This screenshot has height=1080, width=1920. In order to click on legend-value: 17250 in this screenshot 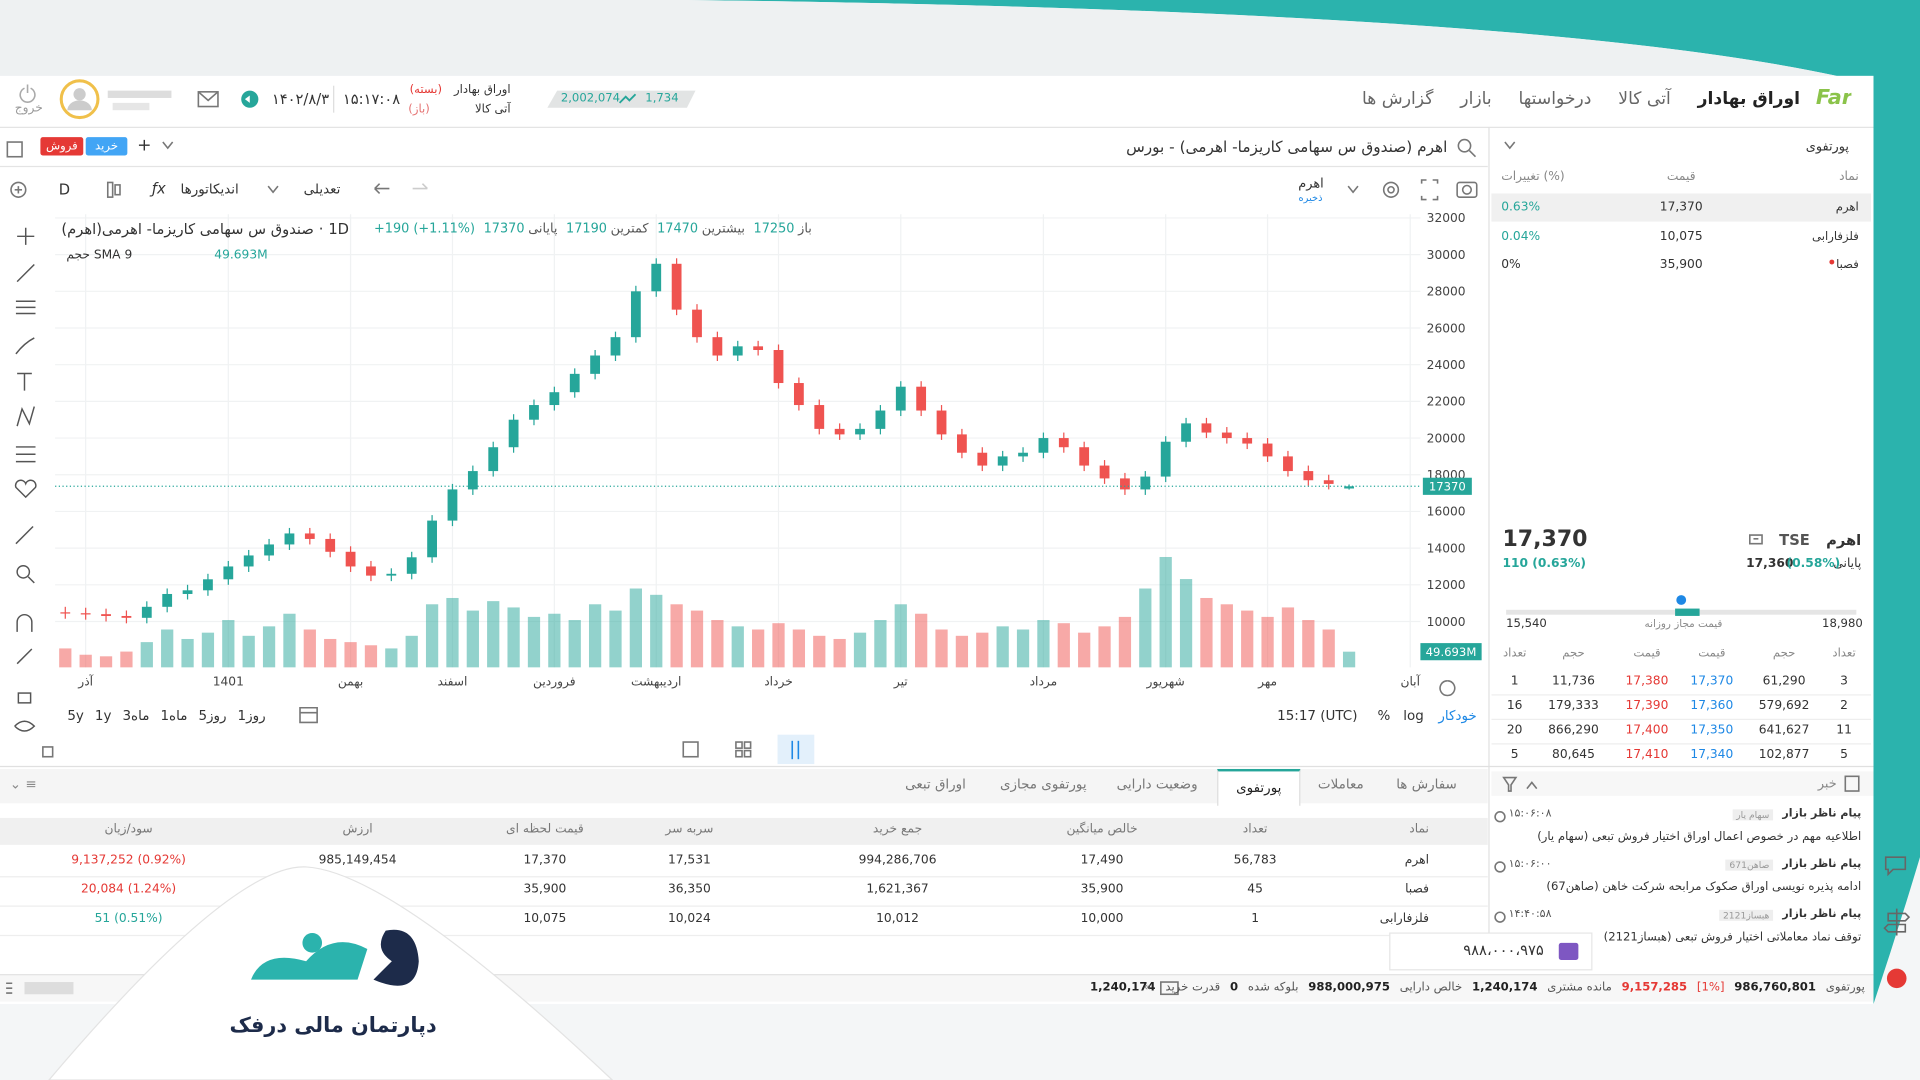, I will do `click(774, 229)`.